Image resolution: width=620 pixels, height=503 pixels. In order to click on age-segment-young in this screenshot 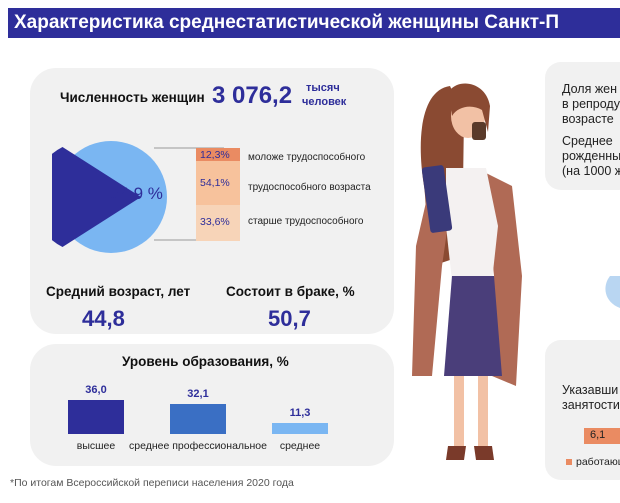, I will do `click(218, 154)`.